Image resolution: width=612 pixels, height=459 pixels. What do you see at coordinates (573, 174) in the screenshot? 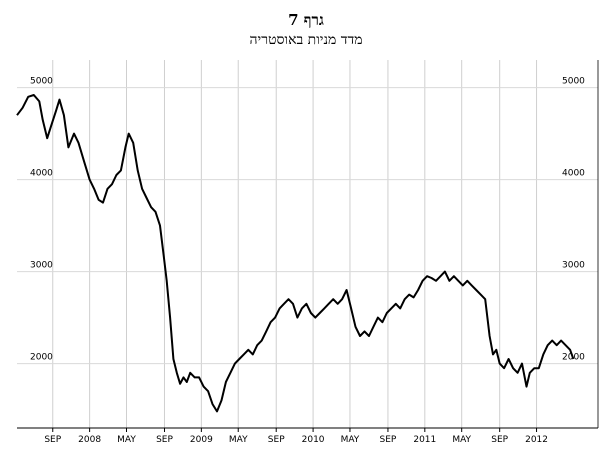
I see `y-tick-label-right: 4000` at bounding box center [573, 174].